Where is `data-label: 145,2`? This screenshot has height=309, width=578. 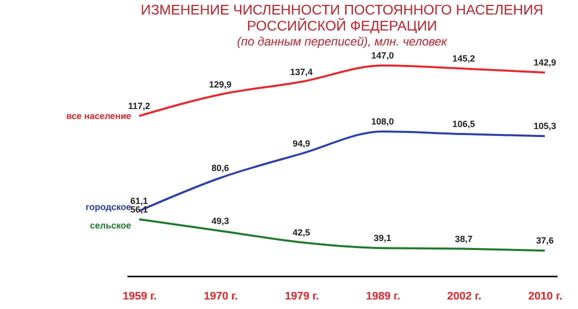
data-label: 145,2 is located at coordinates (463, 59).